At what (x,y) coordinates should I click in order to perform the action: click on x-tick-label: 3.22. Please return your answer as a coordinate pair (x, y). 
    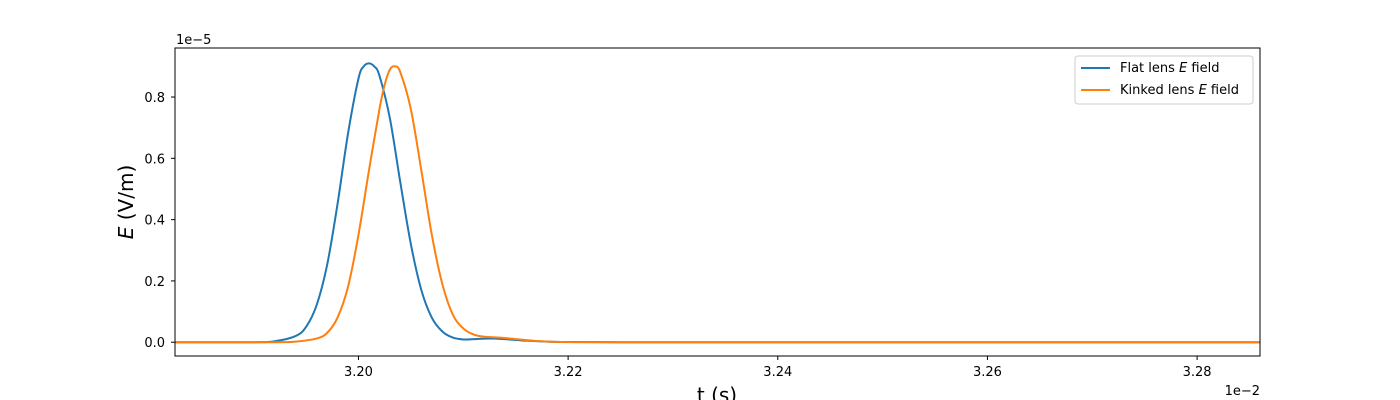
    Looking at the image, I should click on (568, 372).